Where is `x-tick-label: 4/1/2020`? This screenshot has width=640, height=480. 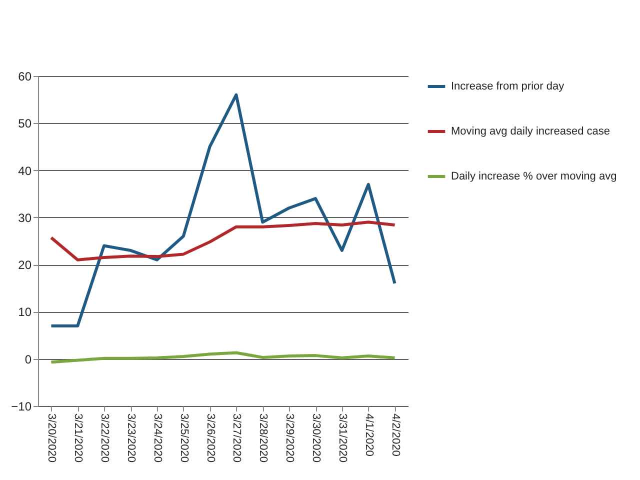
x-tick-label: 4/1/2020 is located at coordinates (368, 435).